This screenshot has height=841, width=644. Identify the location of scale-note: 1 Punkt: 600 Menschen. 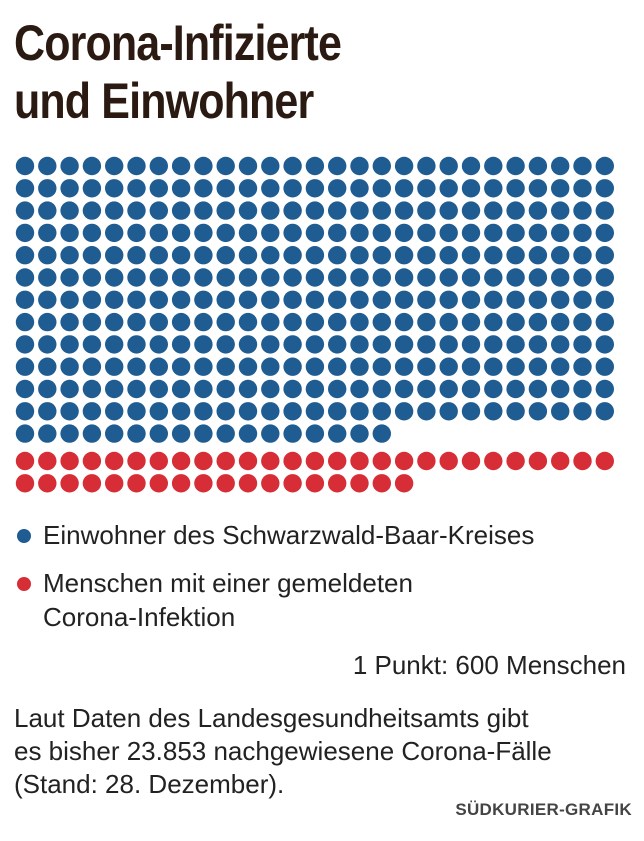
(489, 665).